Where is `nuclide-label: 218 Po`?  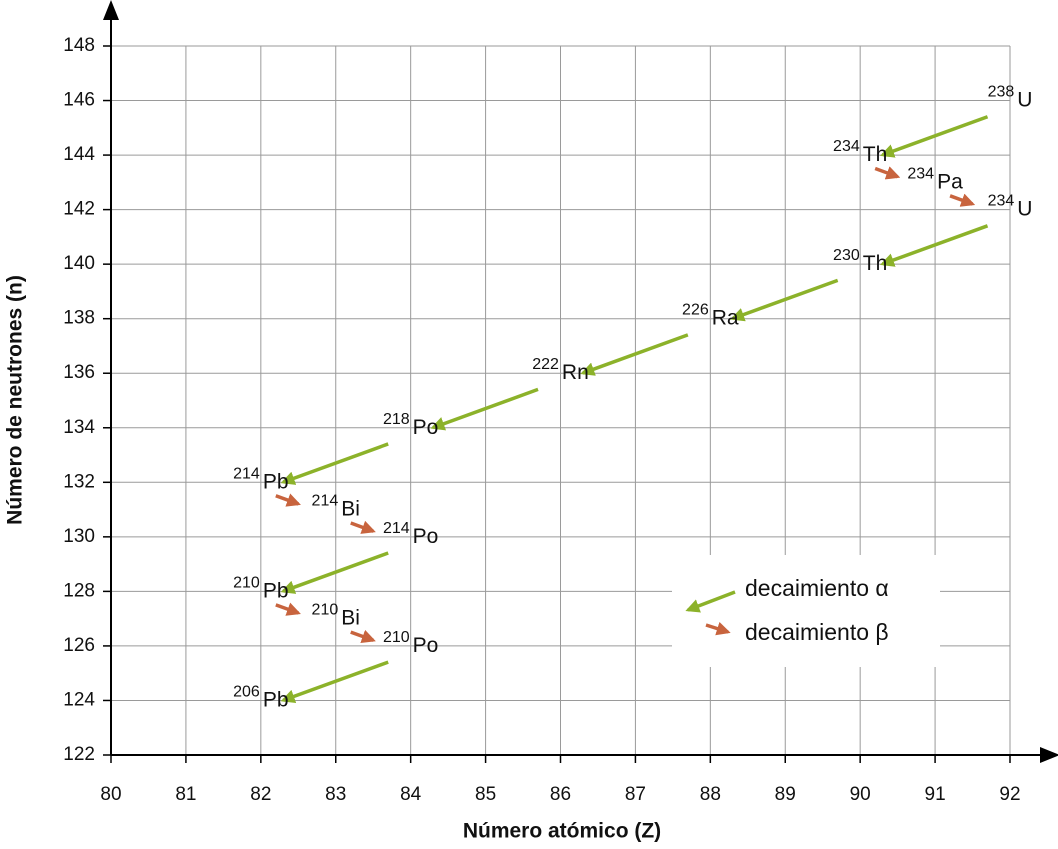 nuclide-label: 218 Po is located at coordinates (410, 424).